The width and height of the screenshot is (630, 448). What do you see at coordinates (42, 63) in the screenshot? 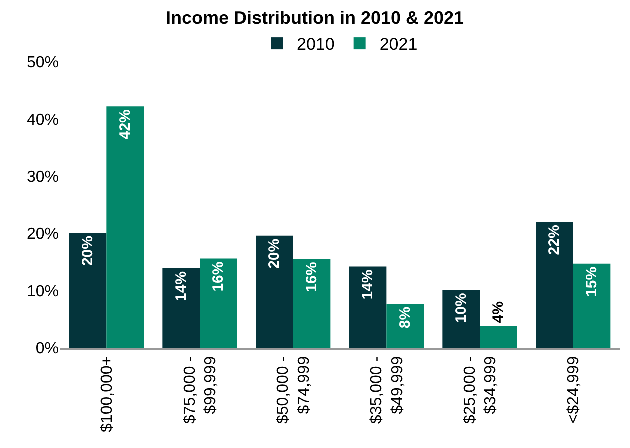
I see `y-tick-label: 50%` at bounding box center [42, 63].